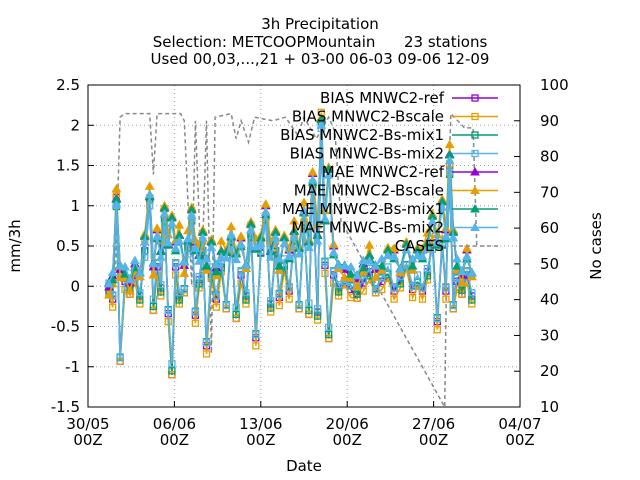  Describe the element at coordinates (383, 172) in the screenshot. I see `legend-label: MAE MNWC2-ref` at that location.